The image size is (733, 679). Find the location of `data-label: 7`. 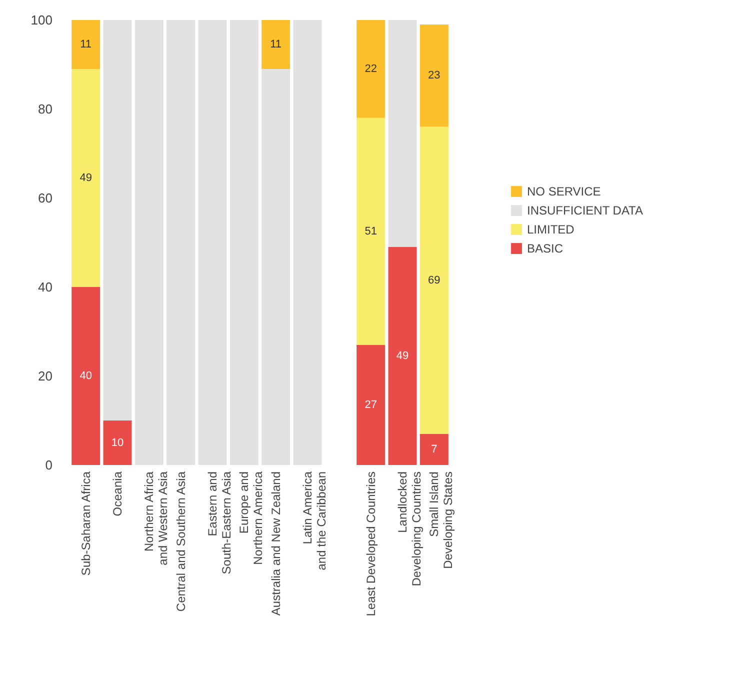

data-label: 7 is located at coordinates (434, 449).